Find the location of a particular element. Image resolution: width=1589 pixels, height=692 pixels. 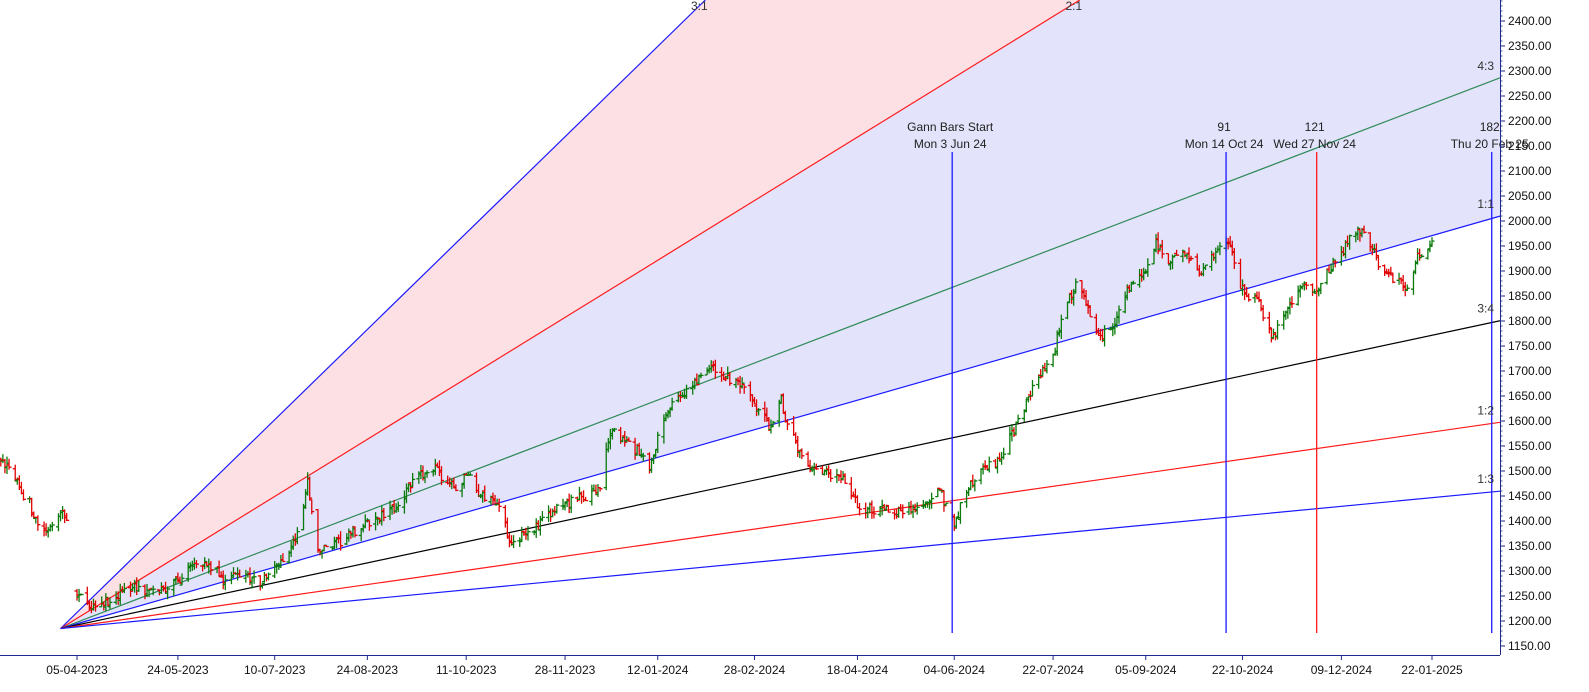

fan-label-1-1: 1:1 is located at coordinates (1485, 204).